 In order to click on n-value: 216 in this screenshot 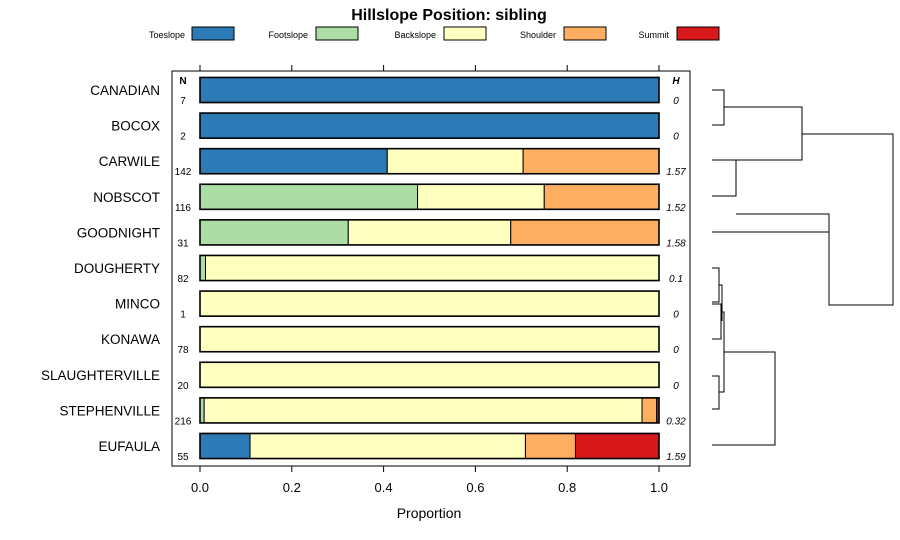, I will do `click(183, 421)`.